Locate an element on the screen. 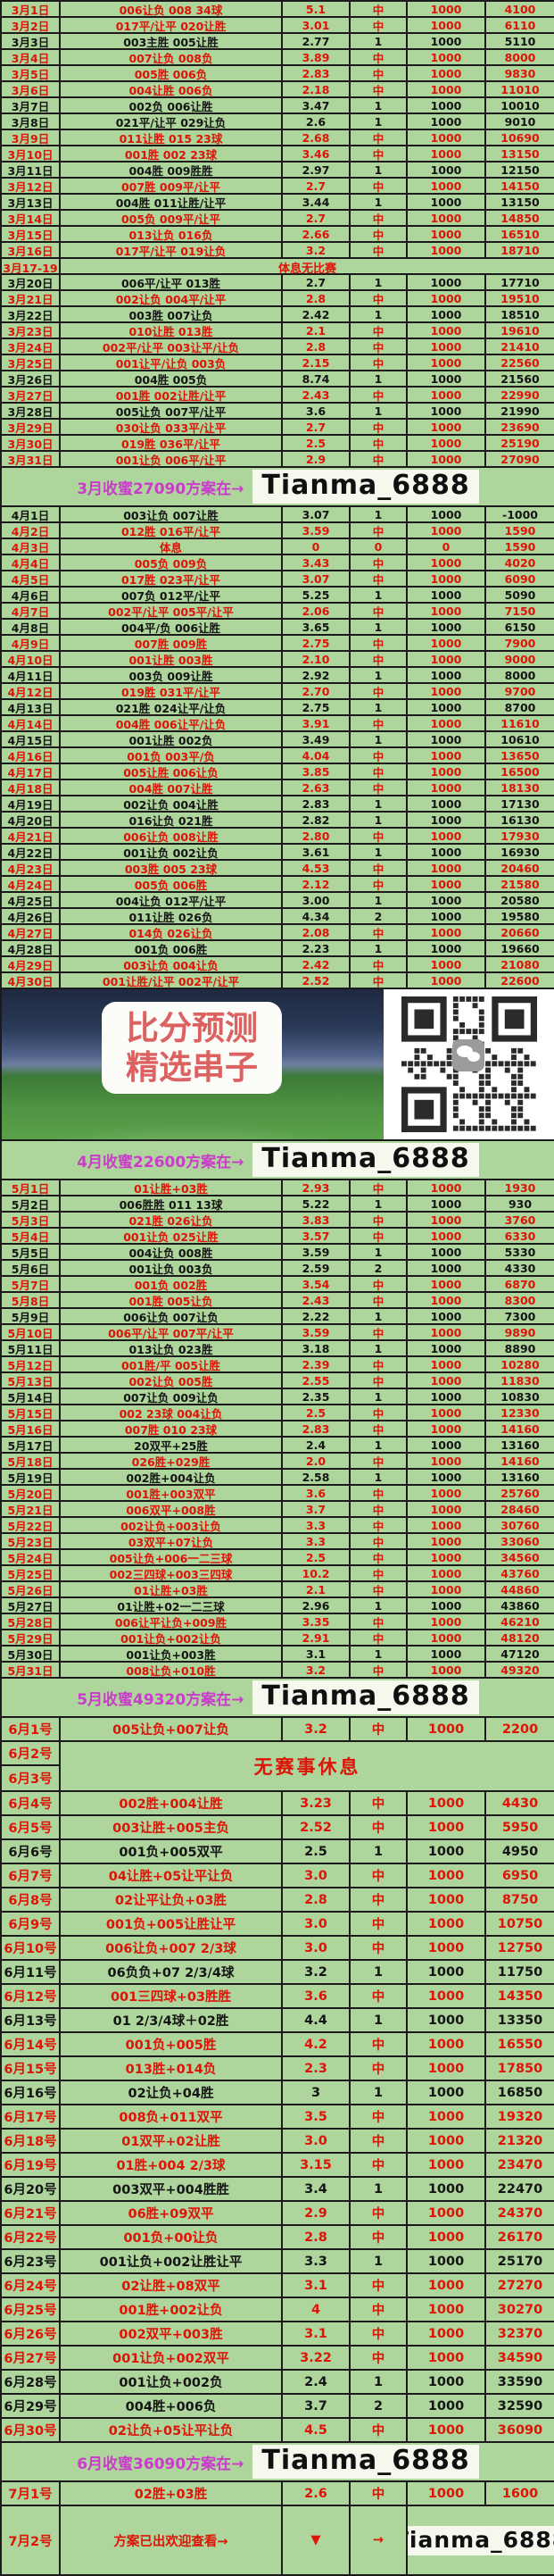 This screenshot has height=2576, width=554. profit-cell: 19510 is located at coordinates (520, 298).